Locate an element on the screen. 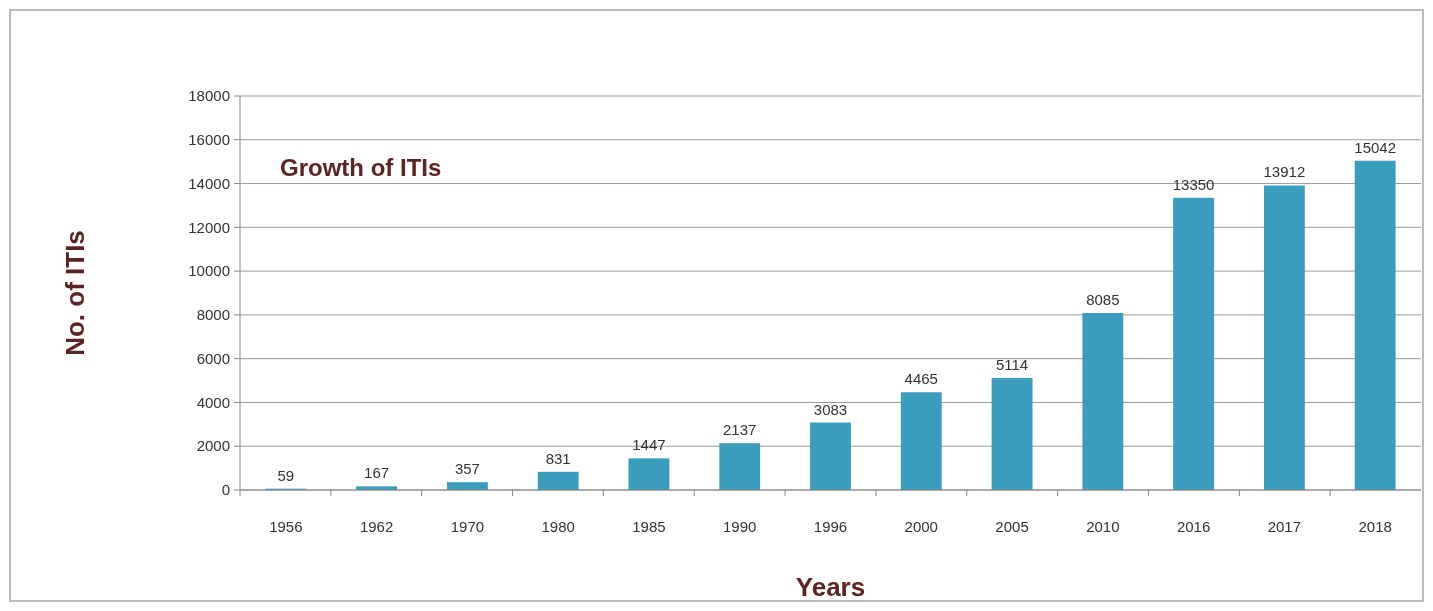 The width and height of the screenshot is (1433, 611). x-tick-label: 2000 is located at coordinates (921, 526).